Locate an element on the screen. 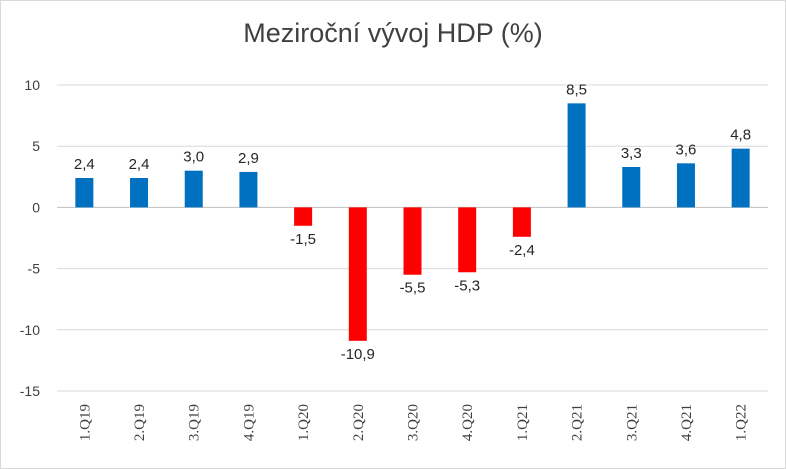 This screenshot has width=786, height=469. data-label: -1,5 is located at coordinates (303, 239).